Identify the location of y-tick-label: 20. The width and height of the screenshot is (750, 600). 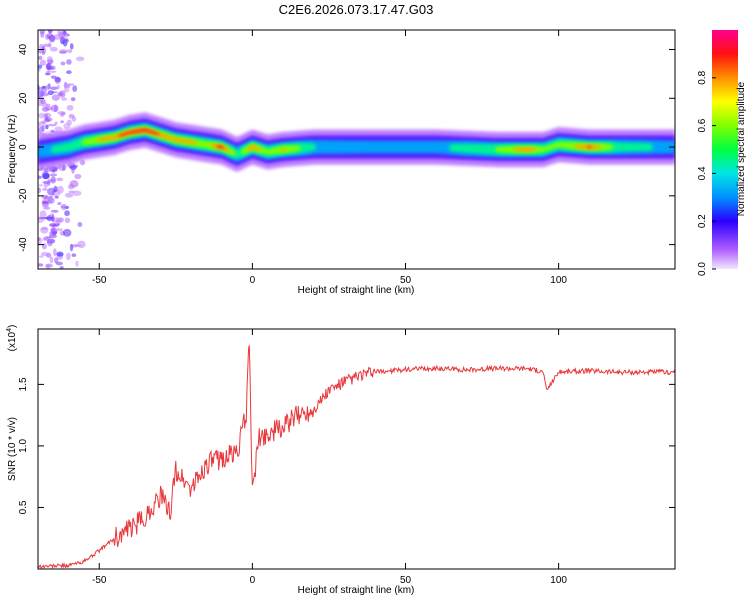
(23, 98).